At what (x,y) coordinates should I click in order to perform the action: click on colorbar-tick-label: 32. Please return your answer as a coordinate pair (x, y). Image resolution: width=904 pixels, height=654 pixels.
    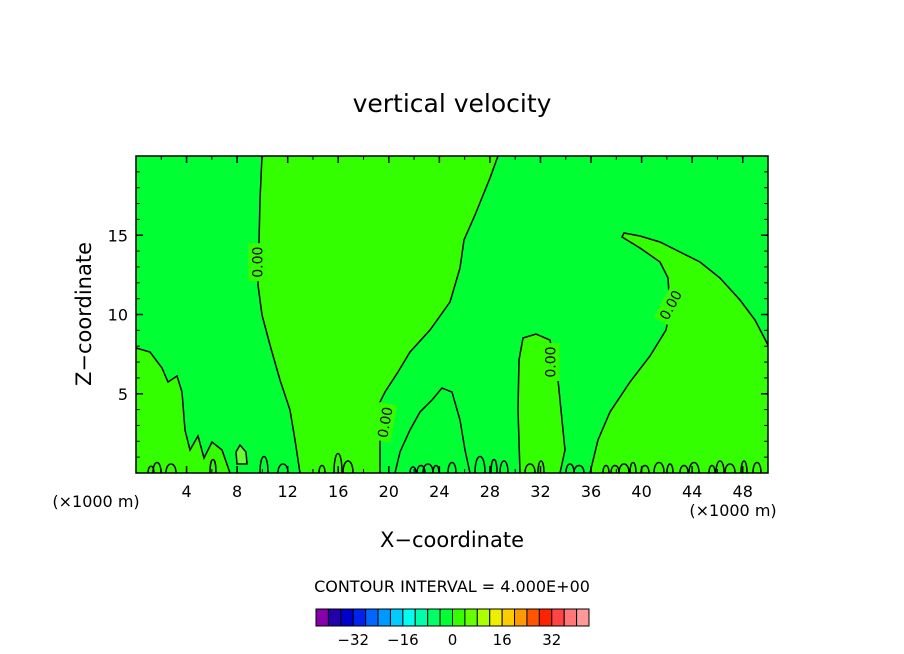
    Looking at the image, I should click on (551, 640).